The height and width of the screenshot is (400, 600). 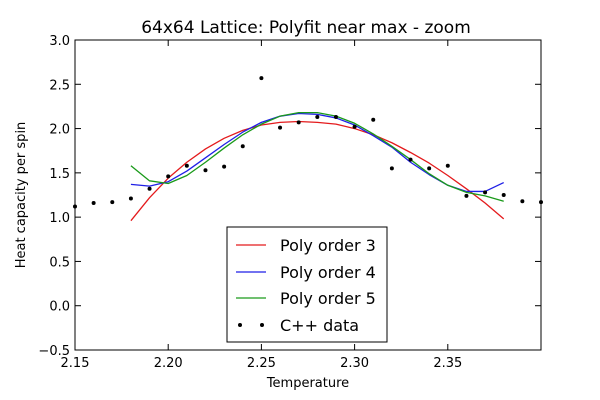 I want to click on y-tick-label: 0.5, so click(x=59, y=262).